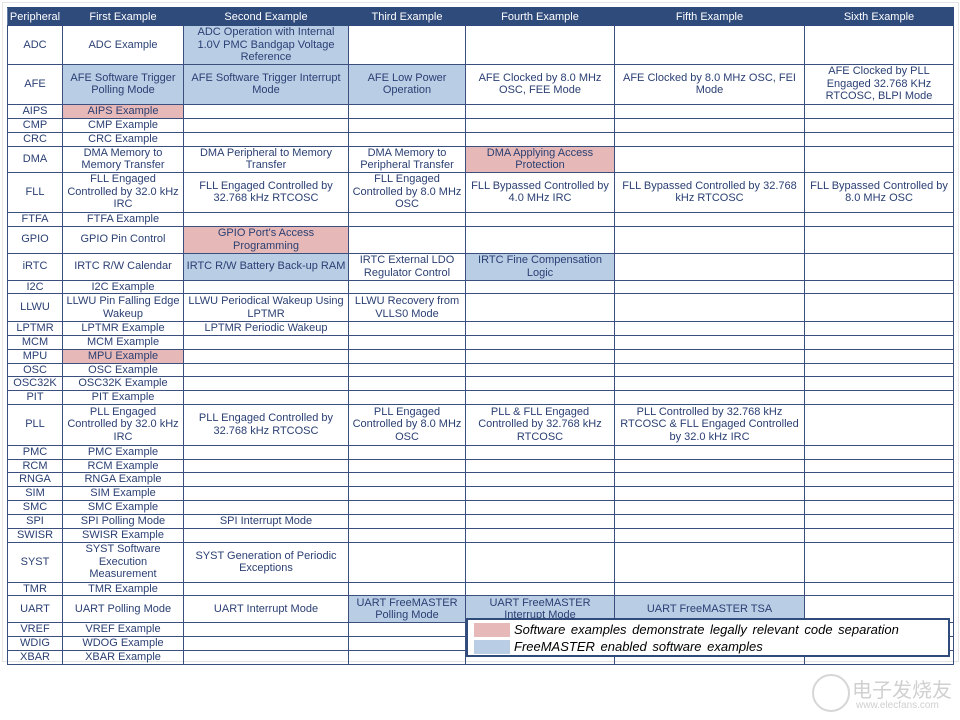 The width and height of the screenshot is (960, 720). What do you see at coordinates (123, 125) in the screenshot?
I see `example-cell: CMP Example` at bounding box center [123, 125].